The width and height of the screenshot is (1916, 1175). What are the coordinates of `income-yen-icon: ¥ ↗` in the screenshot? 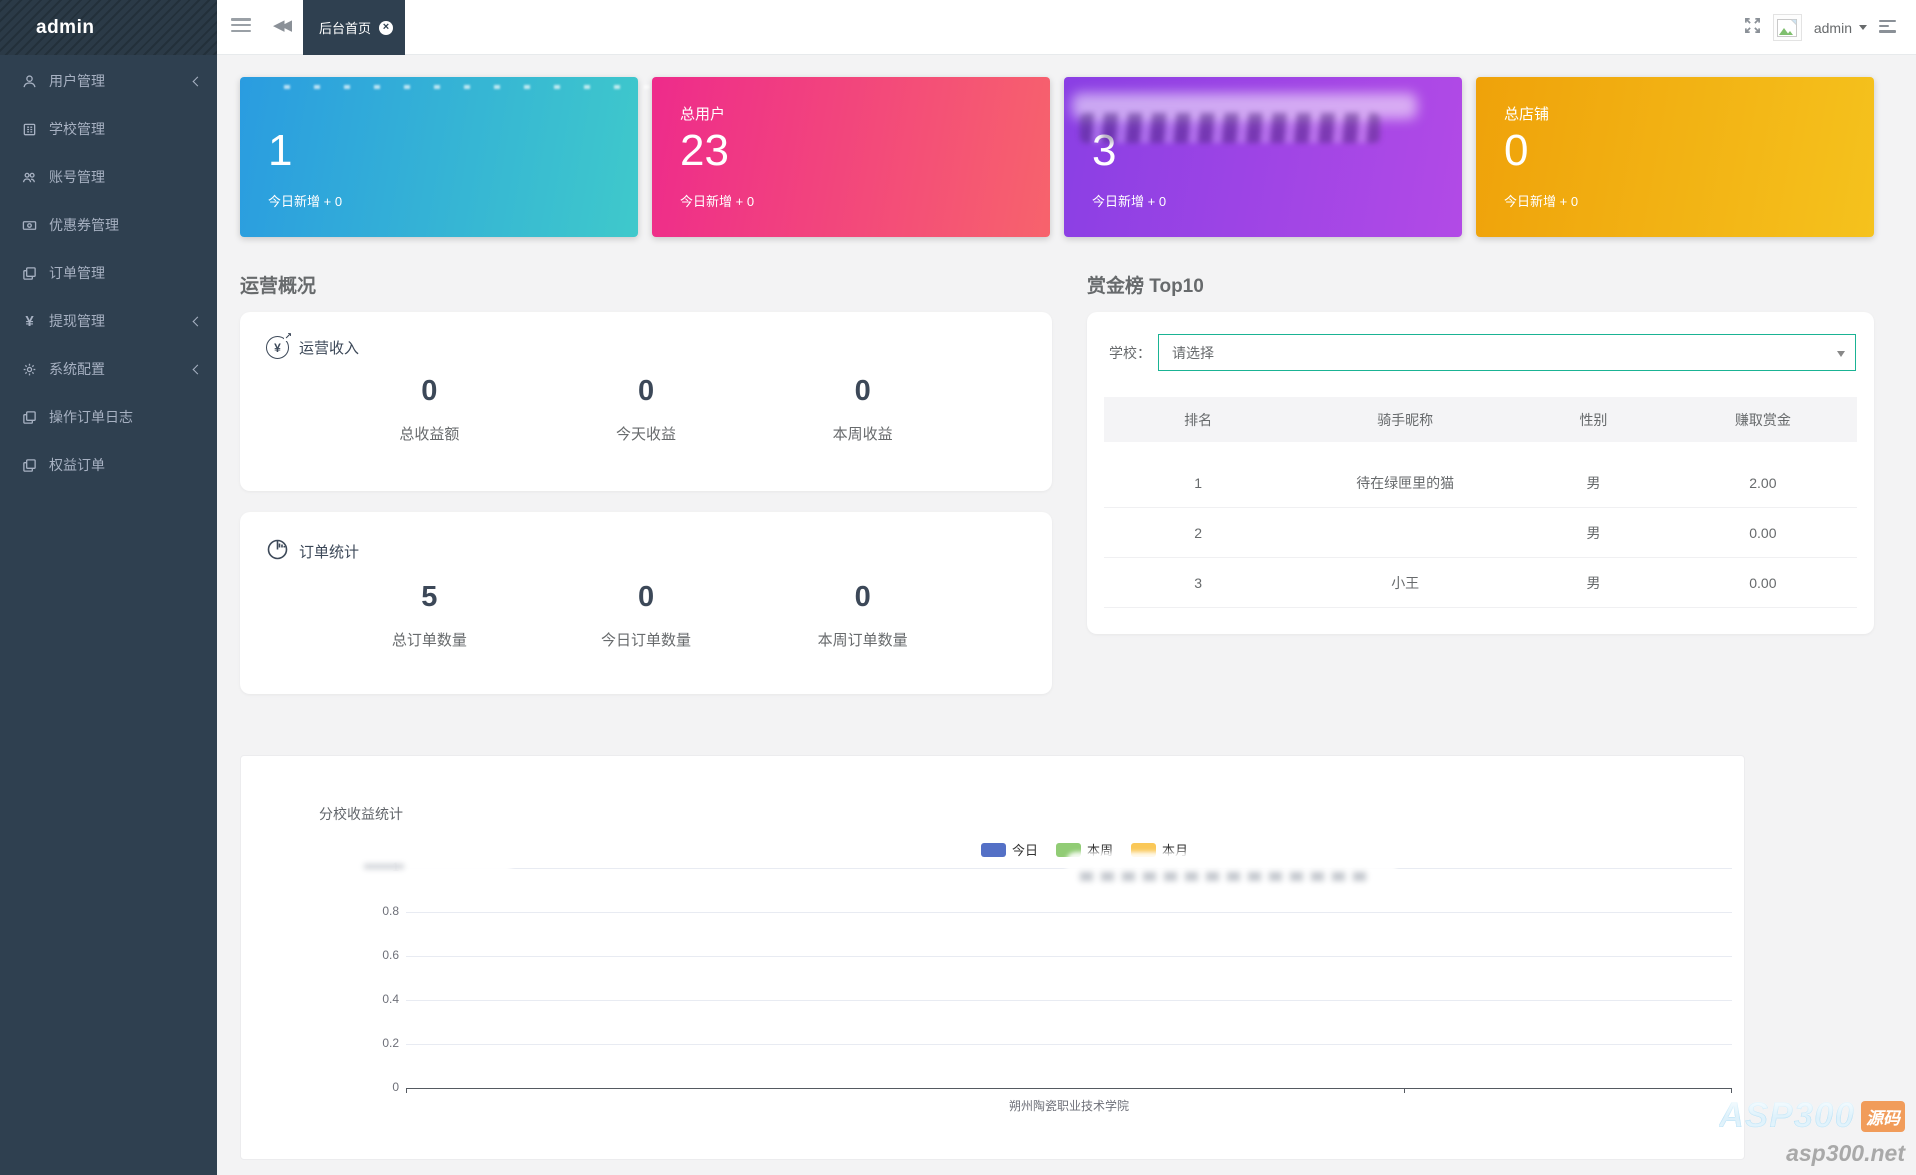 It's located at (279, 345).